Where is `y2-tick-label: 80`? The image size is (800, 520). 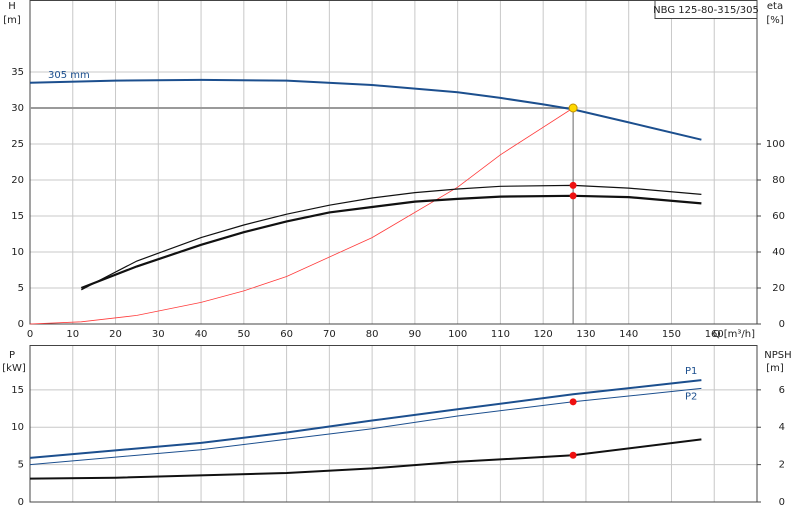 y2-tick-label: 80 is located at coordinates (778, 180).